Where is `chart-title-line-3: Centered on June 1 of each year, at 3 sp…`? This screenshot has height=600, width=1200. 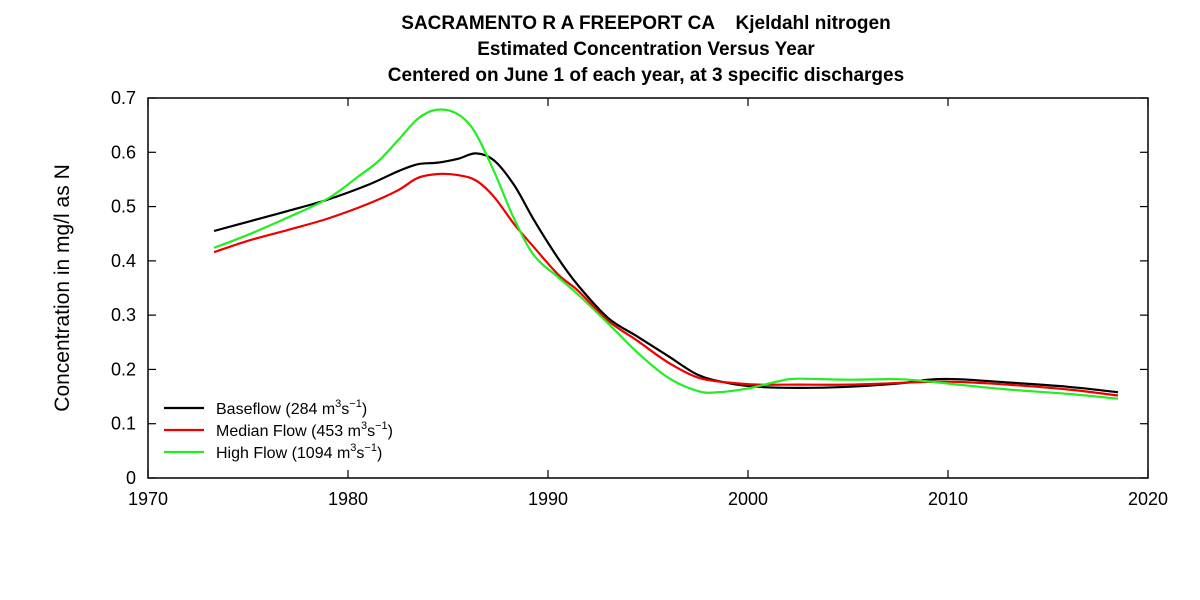
chart-title-line-3: Centered on June 1 of each year, at 3 sp… is located at coordinates (646, 75).